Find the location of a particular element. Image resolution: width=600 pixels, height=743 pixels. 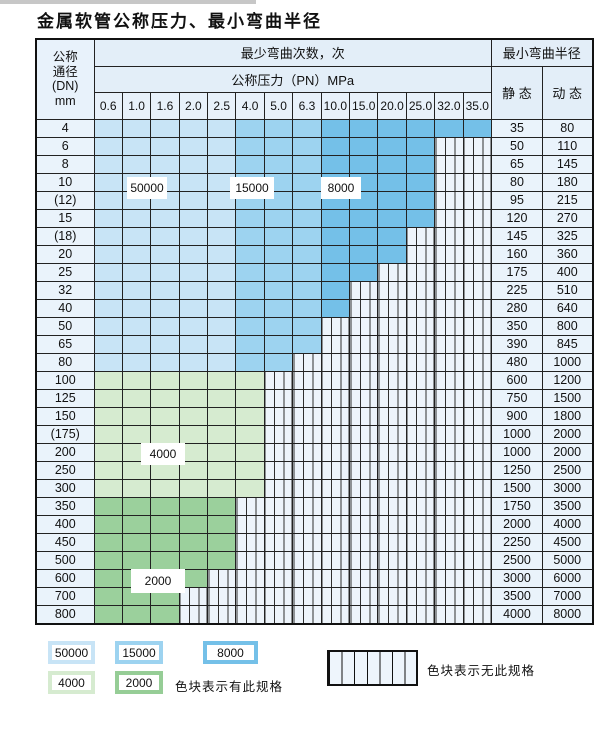

dn-cell: (175) is located at coordinates (65, 434).